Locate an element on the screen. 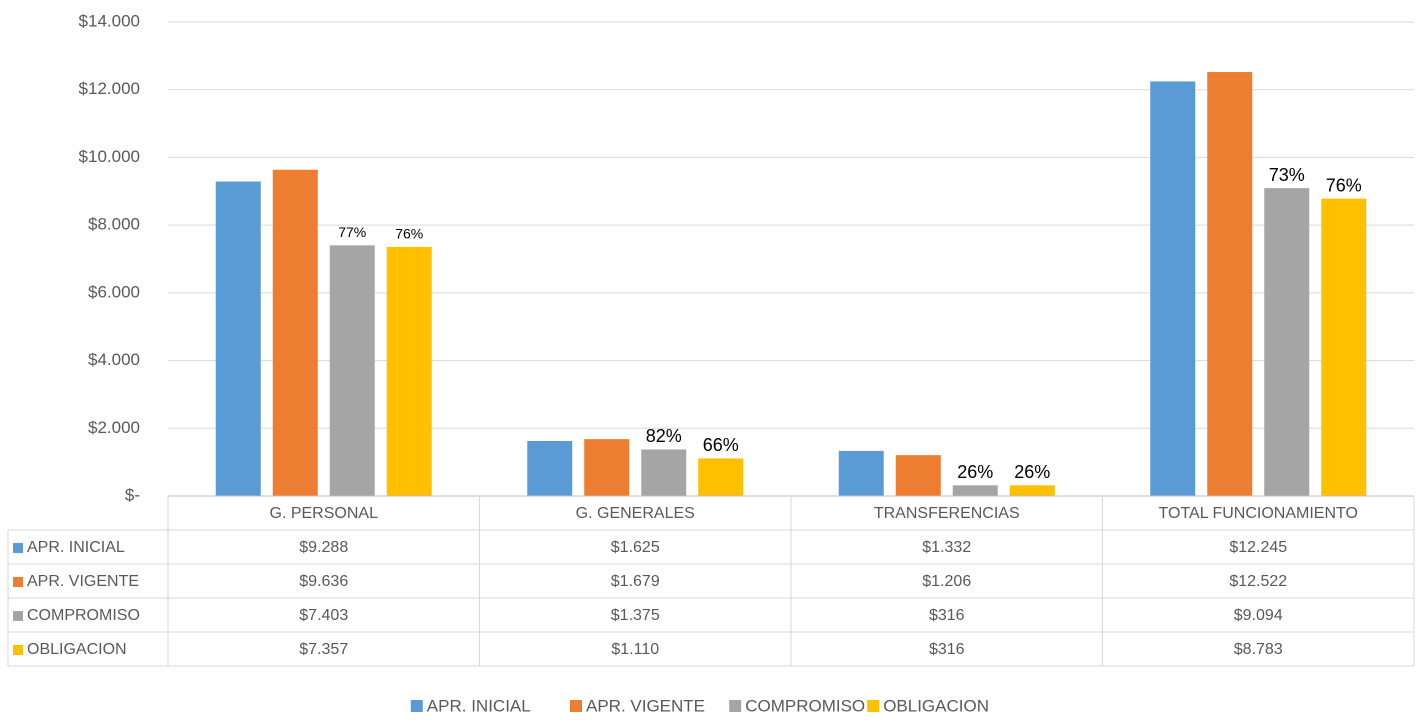  y-tick-label: $6.000 is located at coordinates (114, 291).